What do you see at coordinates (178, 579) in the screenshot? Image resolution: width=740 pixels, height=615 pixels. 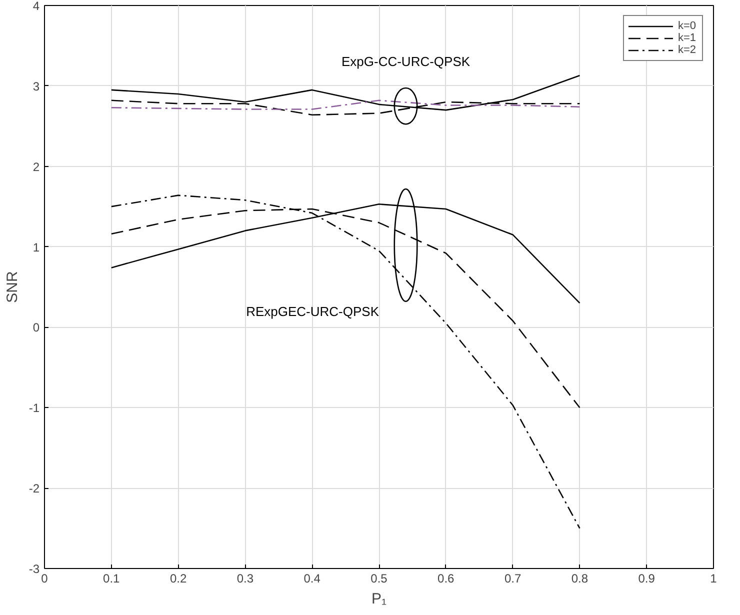 I see `x-tick-label: 0.2` at bounding box center [178, 579].